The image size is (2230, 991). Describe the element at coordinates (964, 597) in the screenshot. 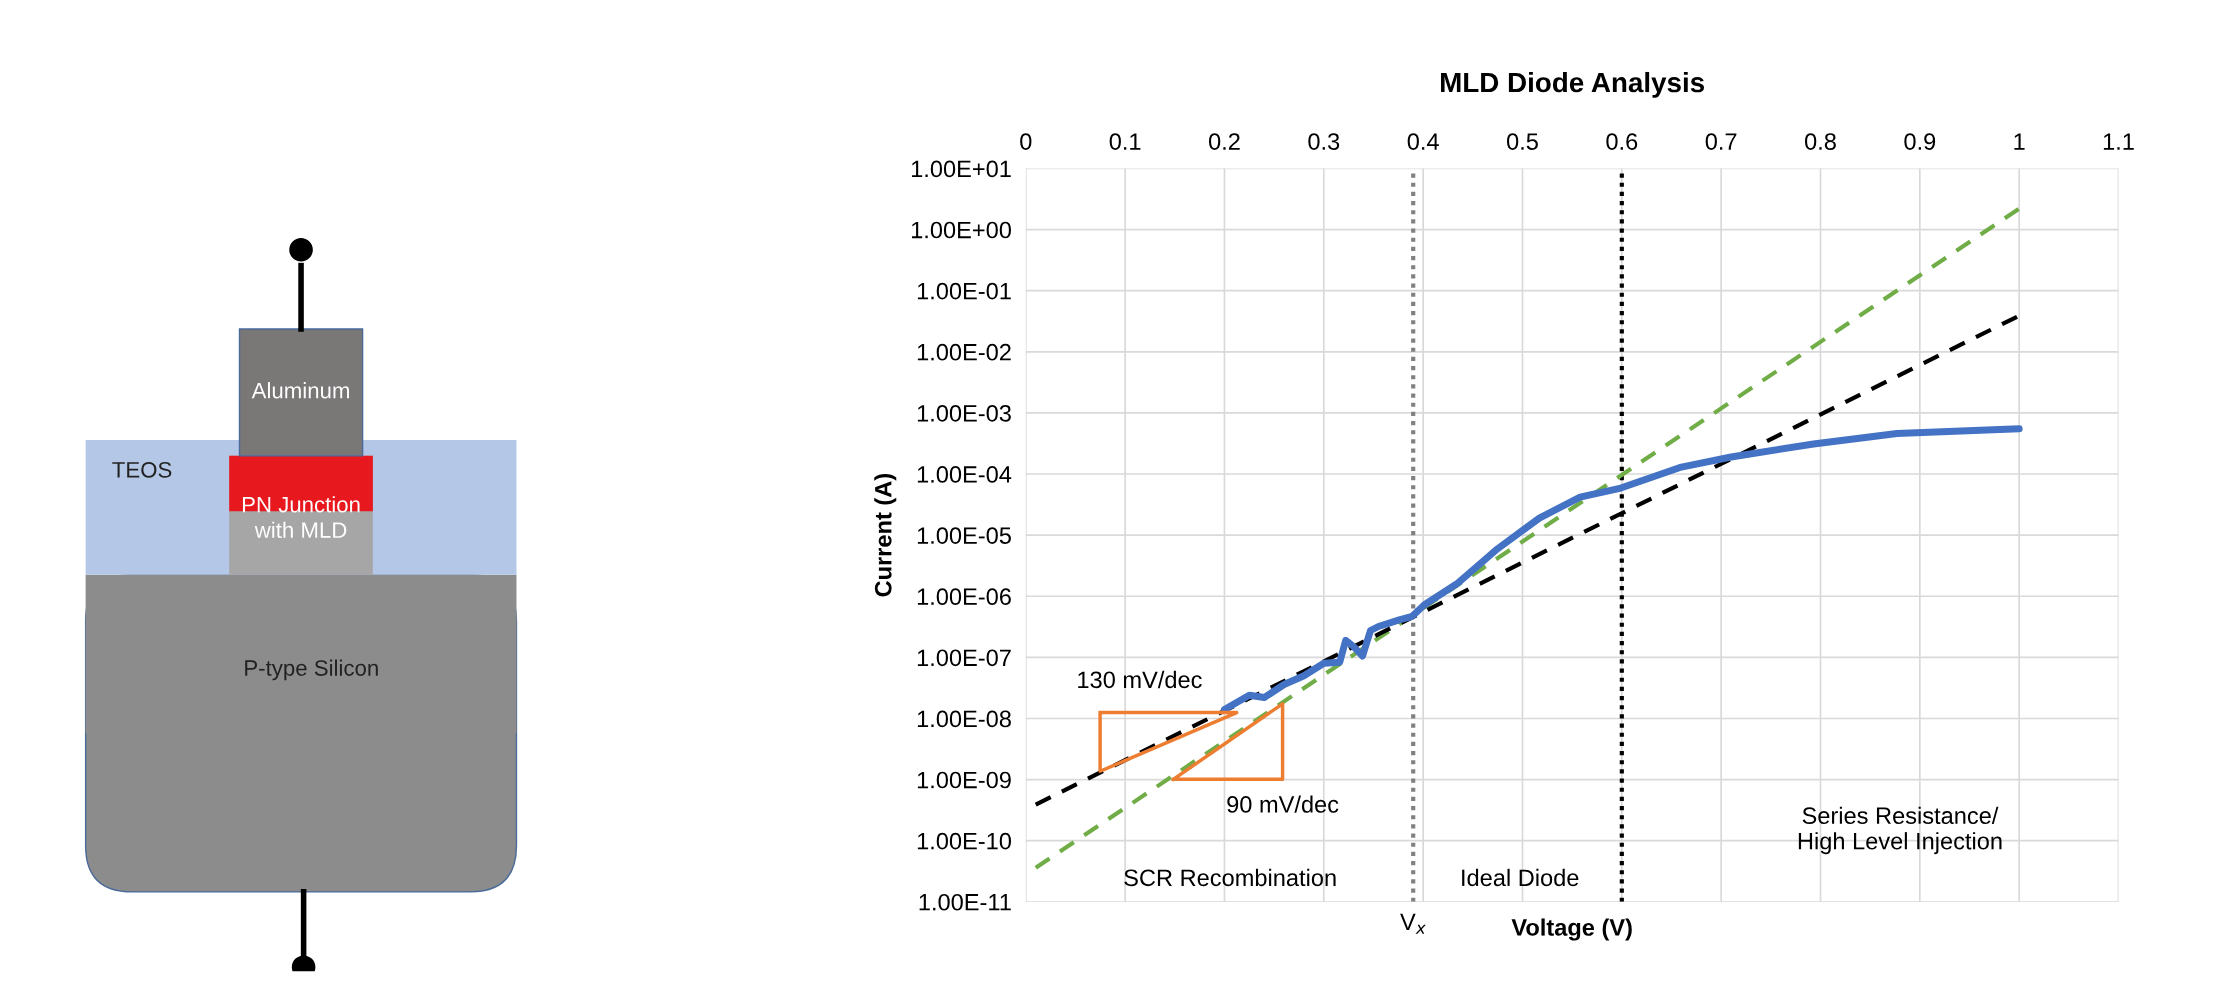

I see `y-tick-label: 1.00E-06` at that location.